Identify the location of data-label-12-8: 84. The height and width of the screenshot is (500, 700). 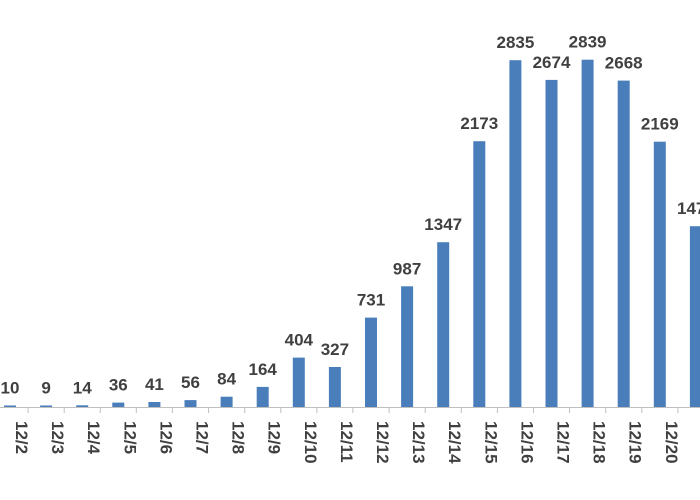
(226, 379).